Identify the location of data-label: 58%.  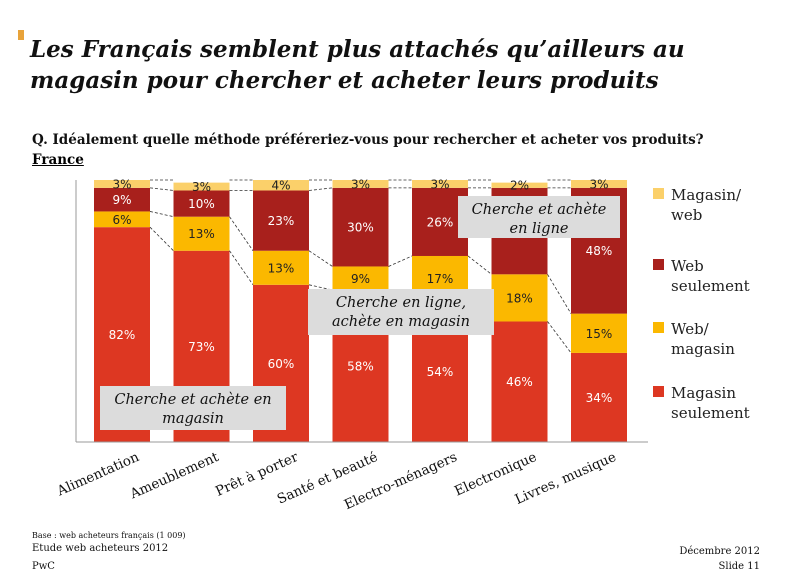
(360, 367).